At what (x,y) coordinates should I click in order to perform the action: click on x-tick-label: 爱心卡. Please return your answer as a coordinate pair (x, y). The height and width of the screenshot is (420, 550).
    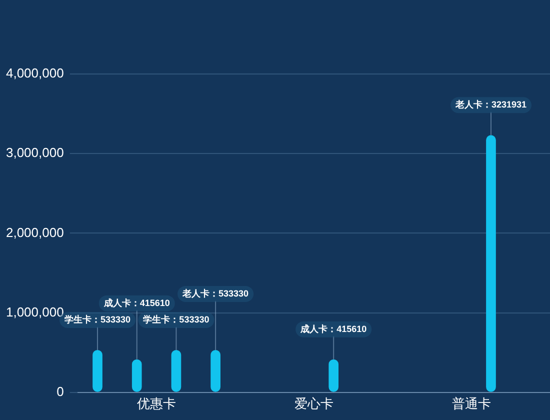
    Looking at the image, I should click on (314, 403).